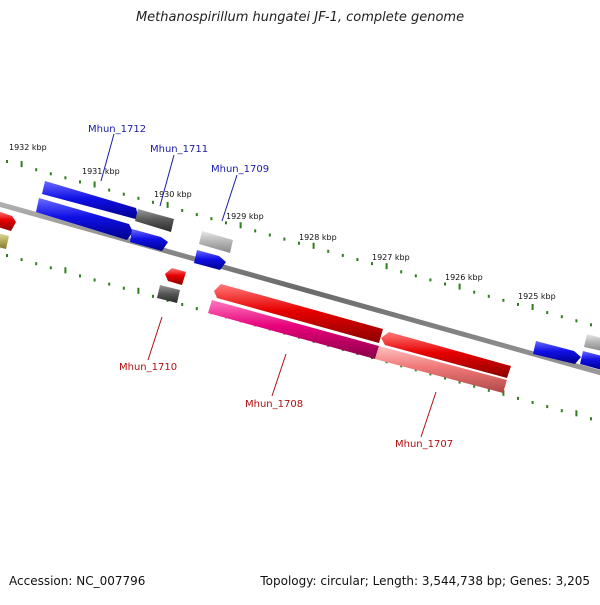 This screenshot has height=605, width=600. I want to click on kbp-label: 1926 kbp, so click(464, 277).